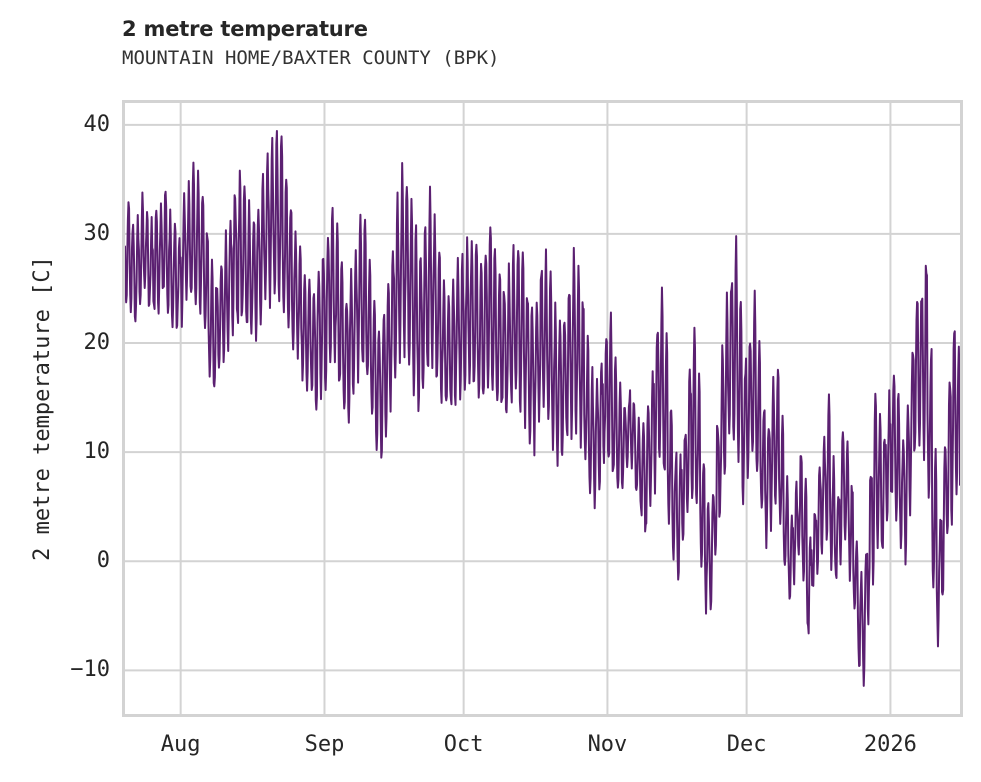 The image size is (981, 782). I want to click on y-tick-label: 0, so click(103, 561).